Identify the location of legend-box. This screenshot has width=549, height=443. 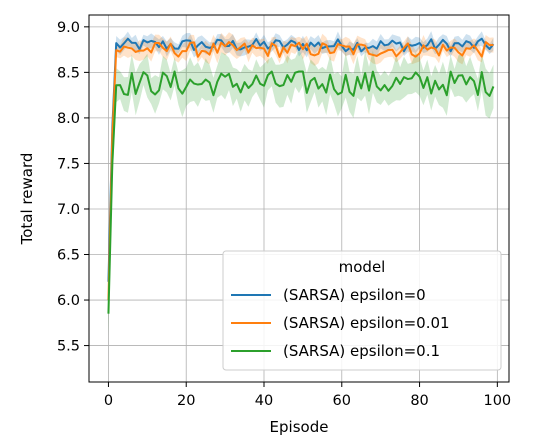
(362, 310).